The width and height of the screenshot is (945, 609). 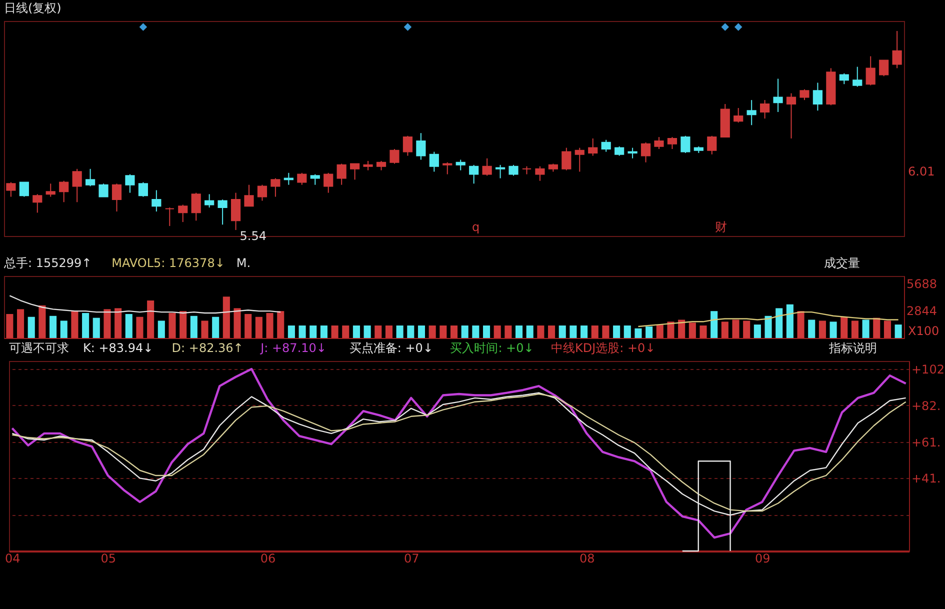 I want to click on annotation: q, so click(x=476, y=227).